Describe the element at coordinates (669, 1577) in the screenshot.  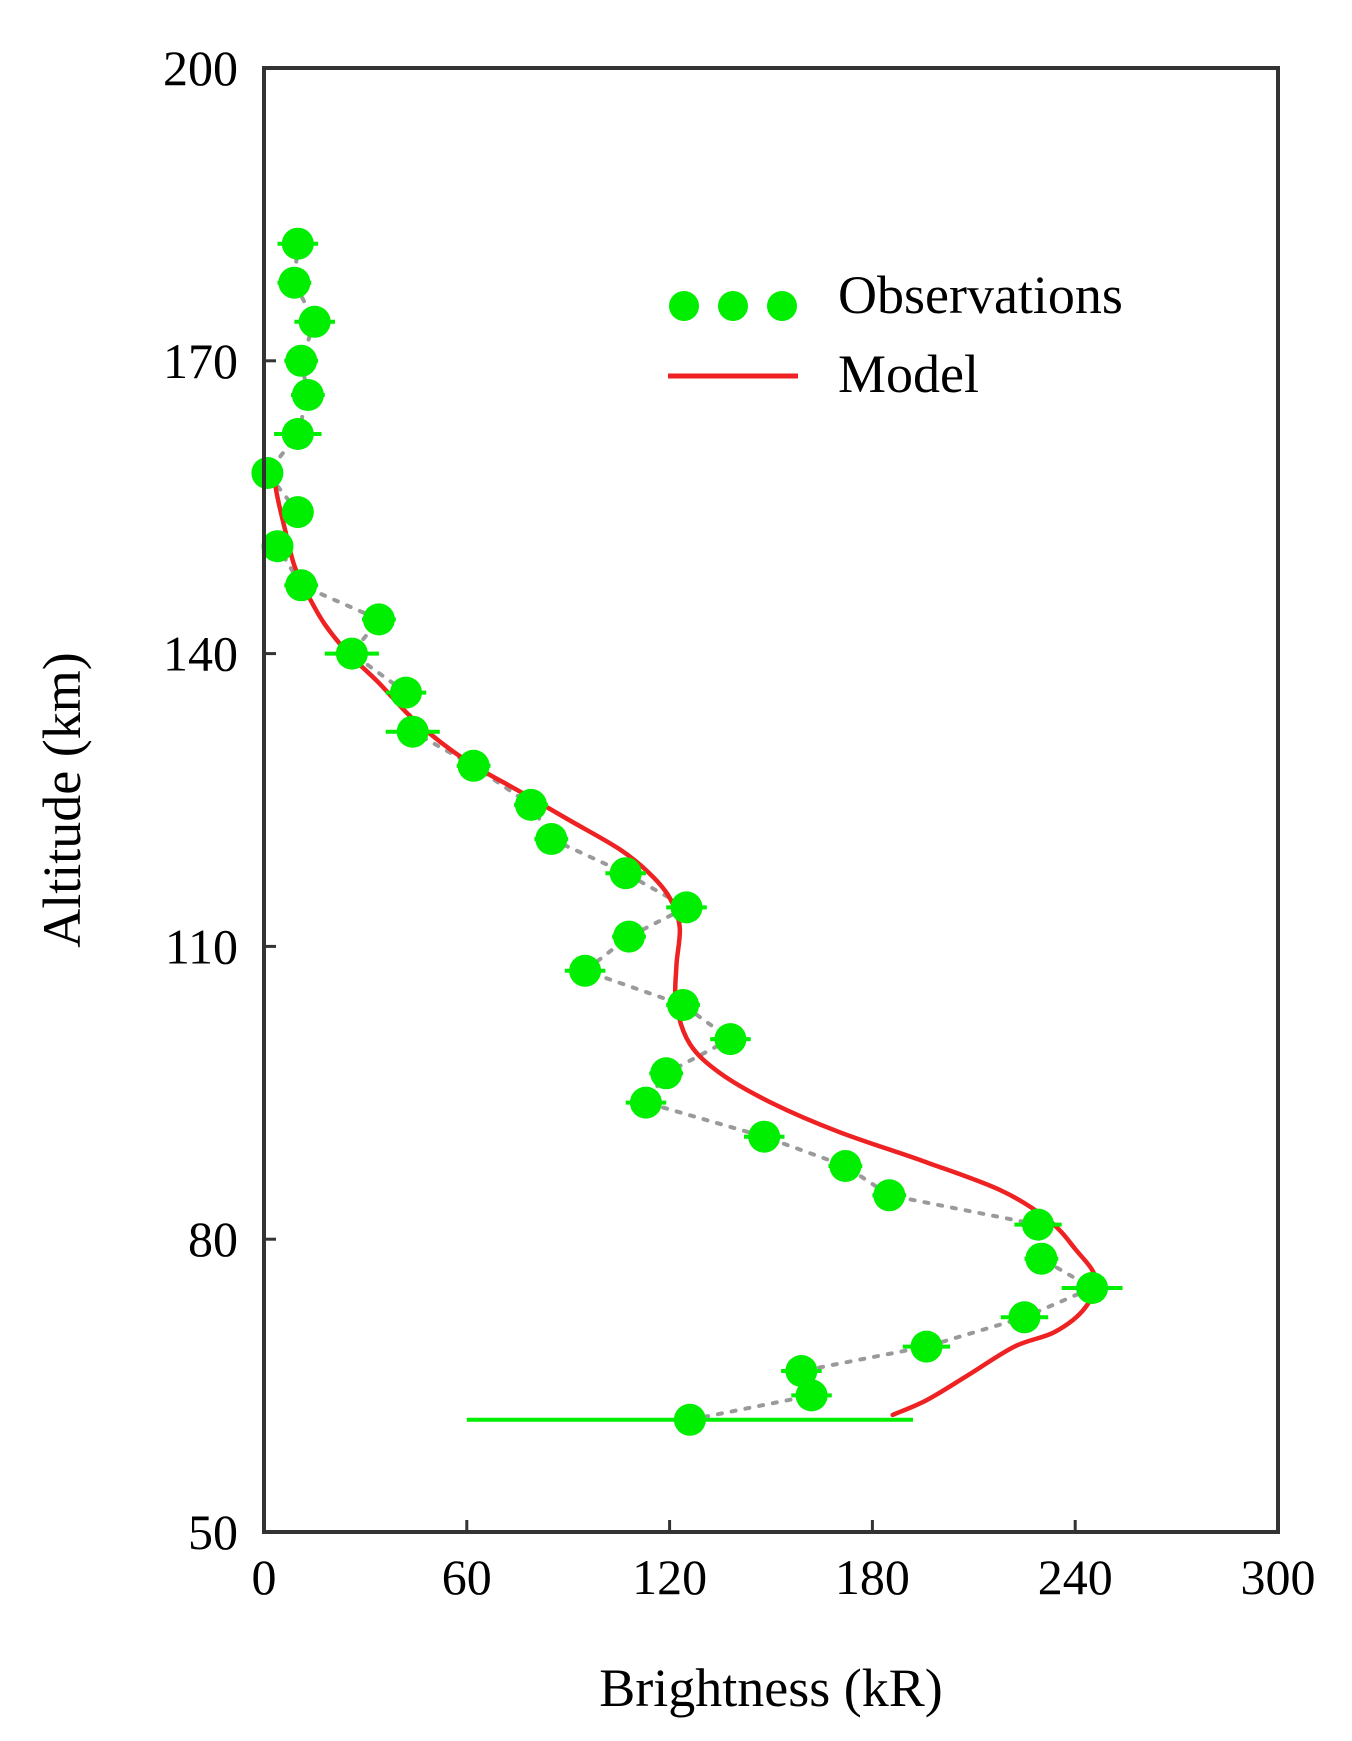
I see `x-tick-label-120: 120` at that location.